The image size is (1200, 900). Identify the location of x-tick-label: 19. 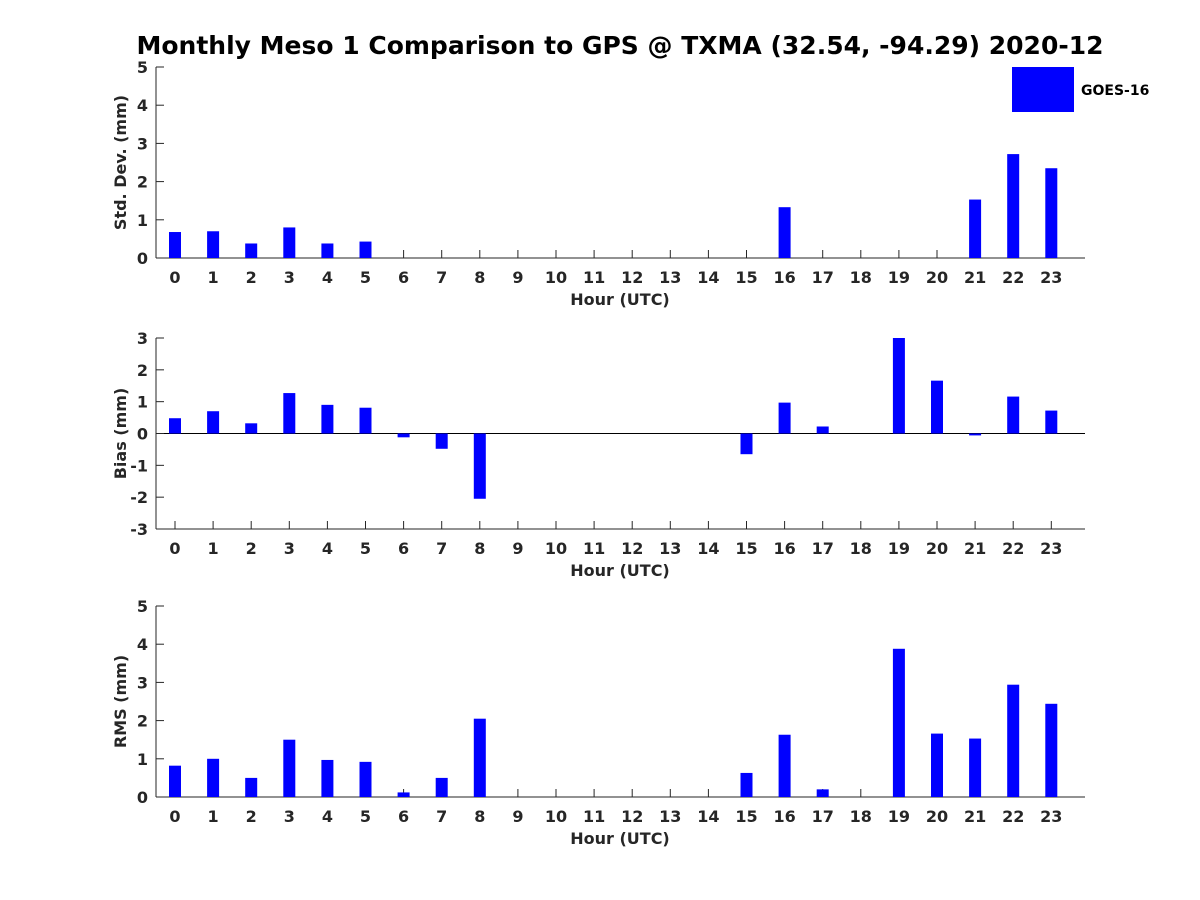
(899, 277).